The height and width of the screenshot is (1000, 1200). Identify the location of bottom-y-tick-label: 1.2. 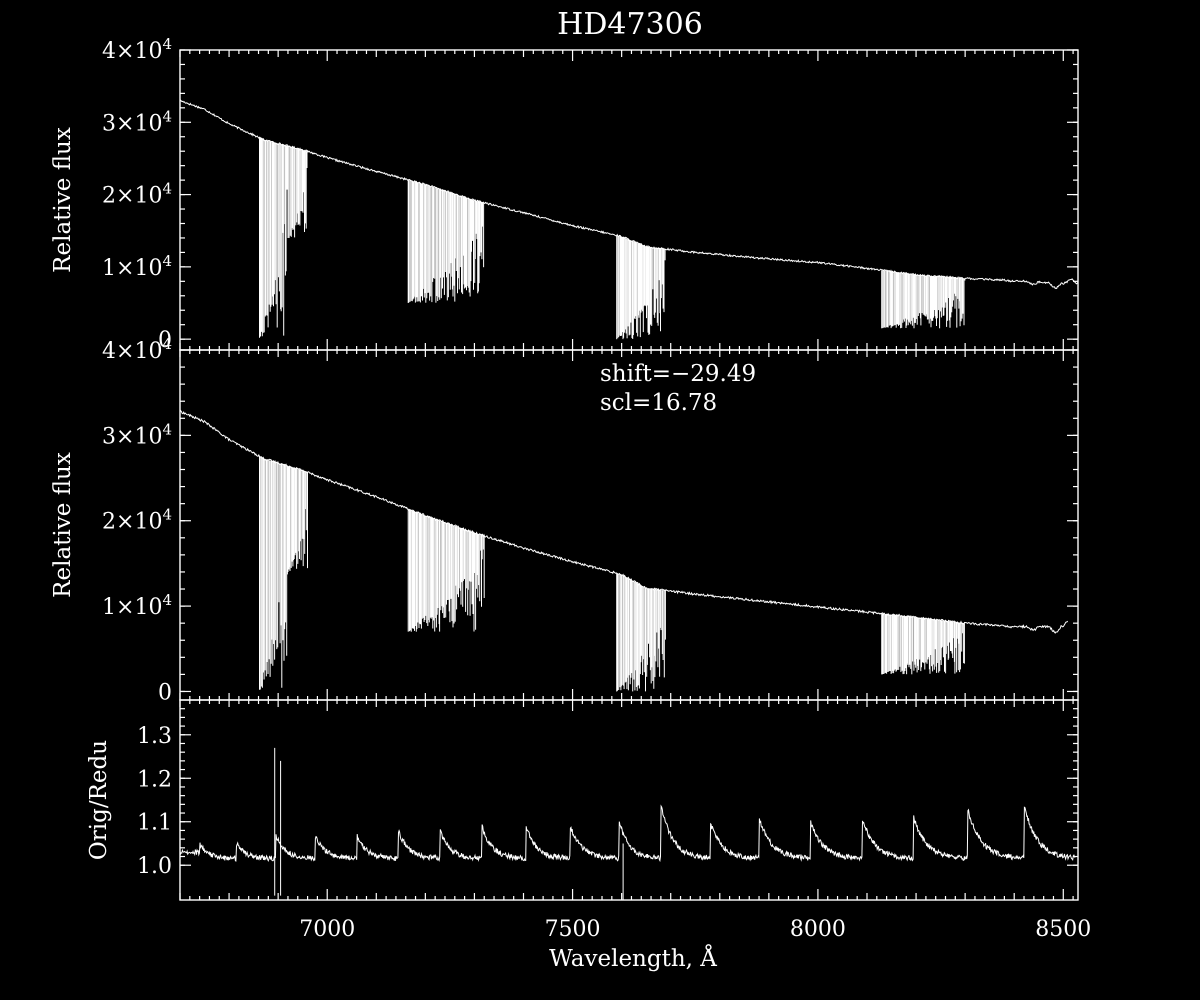
(154, 779).